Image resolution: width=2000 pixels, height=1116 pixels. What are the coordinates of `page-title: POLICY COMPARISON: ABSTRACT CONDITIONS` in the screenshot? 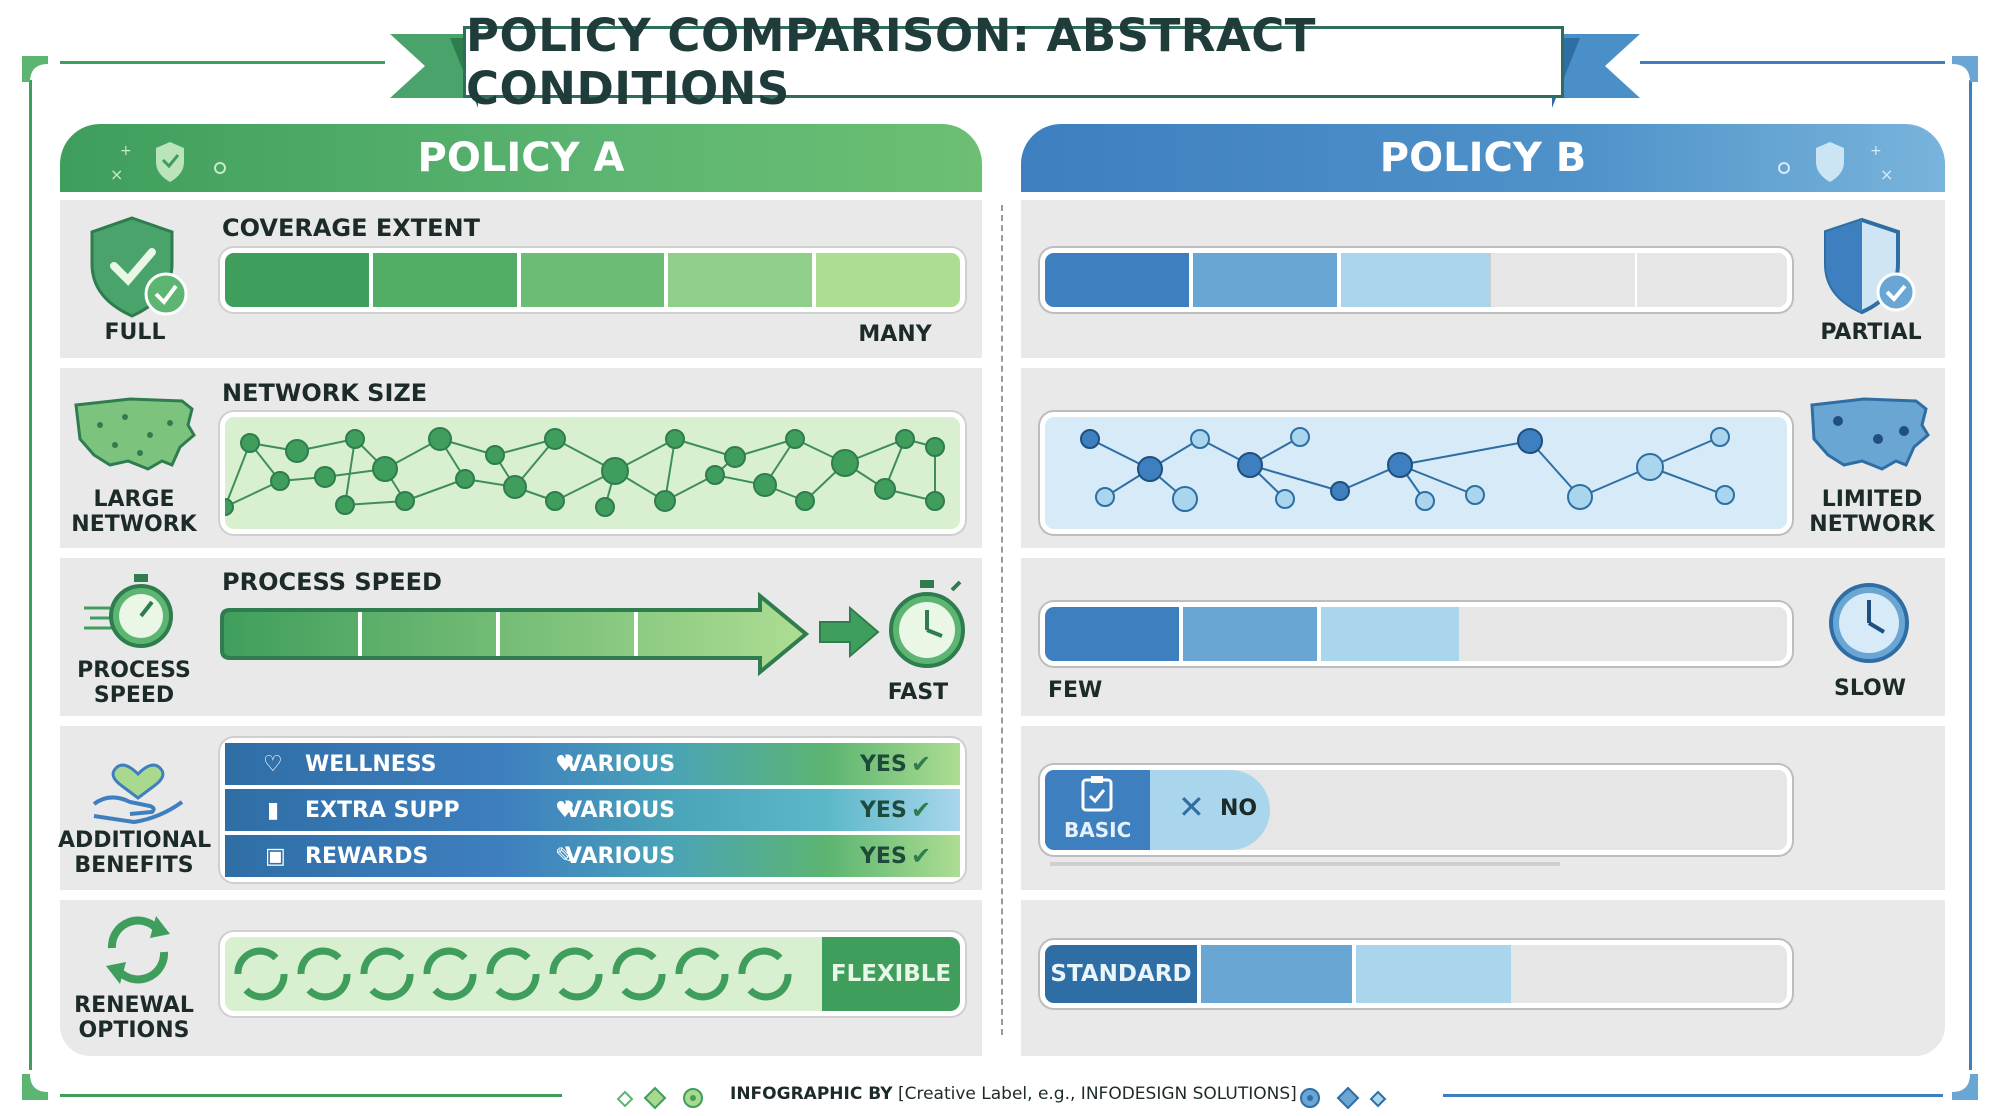 It's located at (891, 62).